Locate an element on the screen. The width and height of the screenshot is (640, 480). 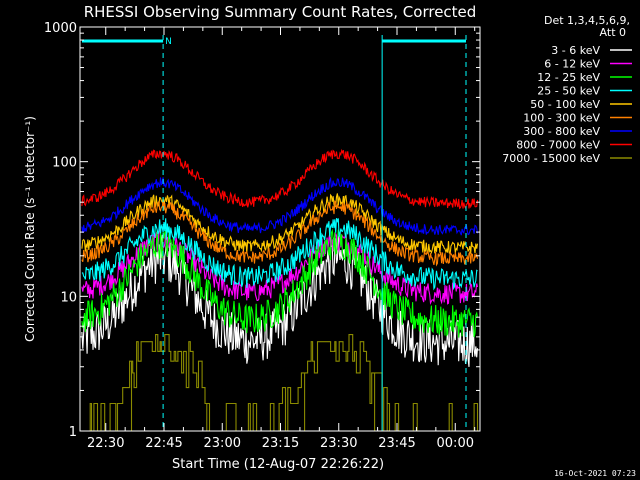
legend-entry-label: 50 - 100 keV is located at coordinates (565, 104).